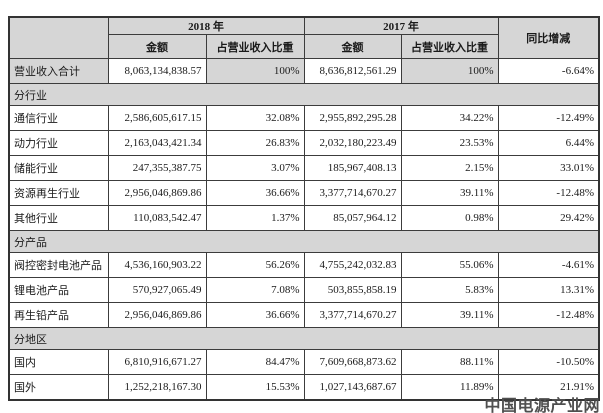 The width and height of the screenshot is (603, 413). What do you see at coordinates (157, 71) in the screenshot?
I see `cell-a18: 8,063,134,838.57` at bounding box center [157, 71].